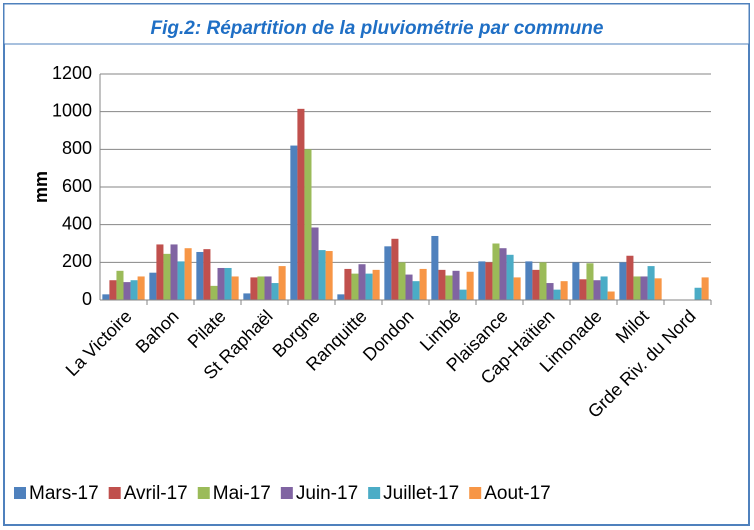 This screenshot has width=754, height=530. What do you see at coordinates (156, 493) in the screenshot?
I see `legend-label: Avril-17` at bounding box center [156, 493].